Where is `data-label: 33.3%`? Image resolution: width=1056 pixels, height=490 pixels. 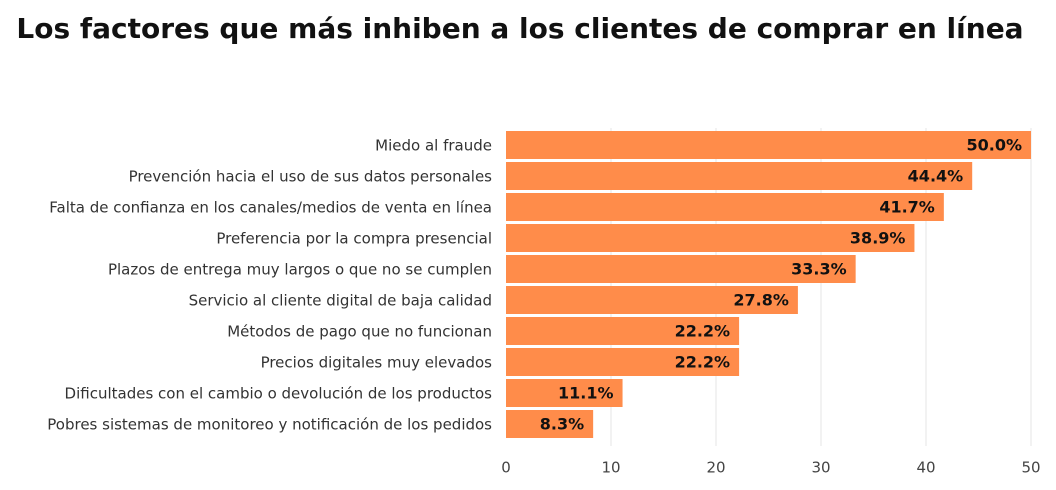
data-label: 33.3% is located at coordinates (819, 269).